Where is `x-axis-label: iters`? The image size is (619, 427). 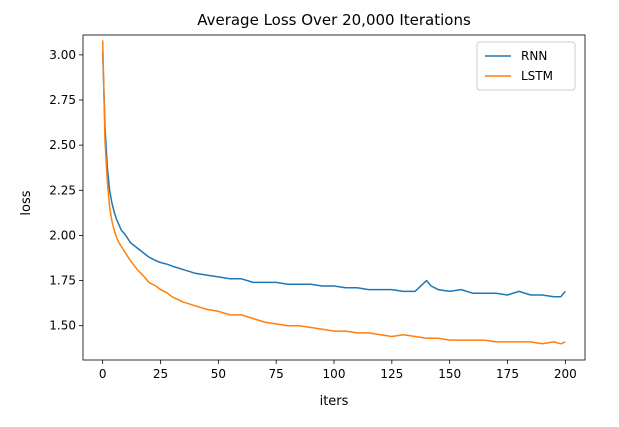
x-axis-label: iters is located at coordinates (334, 401).